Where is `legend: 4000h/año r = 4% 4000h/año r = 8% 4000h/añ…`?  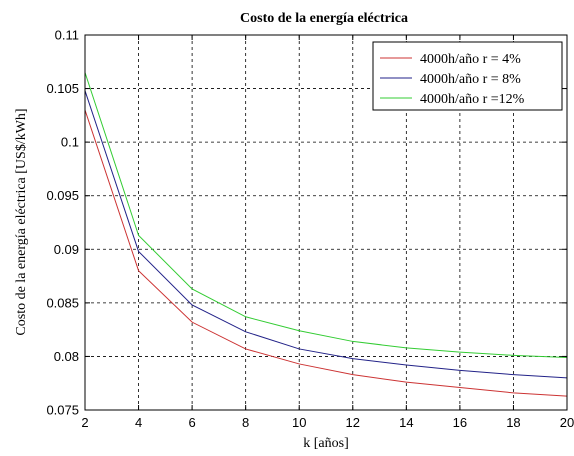 legend: 4000h/año r = 4% 4000h/año r = 8% 4000h/añ… is located at coordinates (467, 76).